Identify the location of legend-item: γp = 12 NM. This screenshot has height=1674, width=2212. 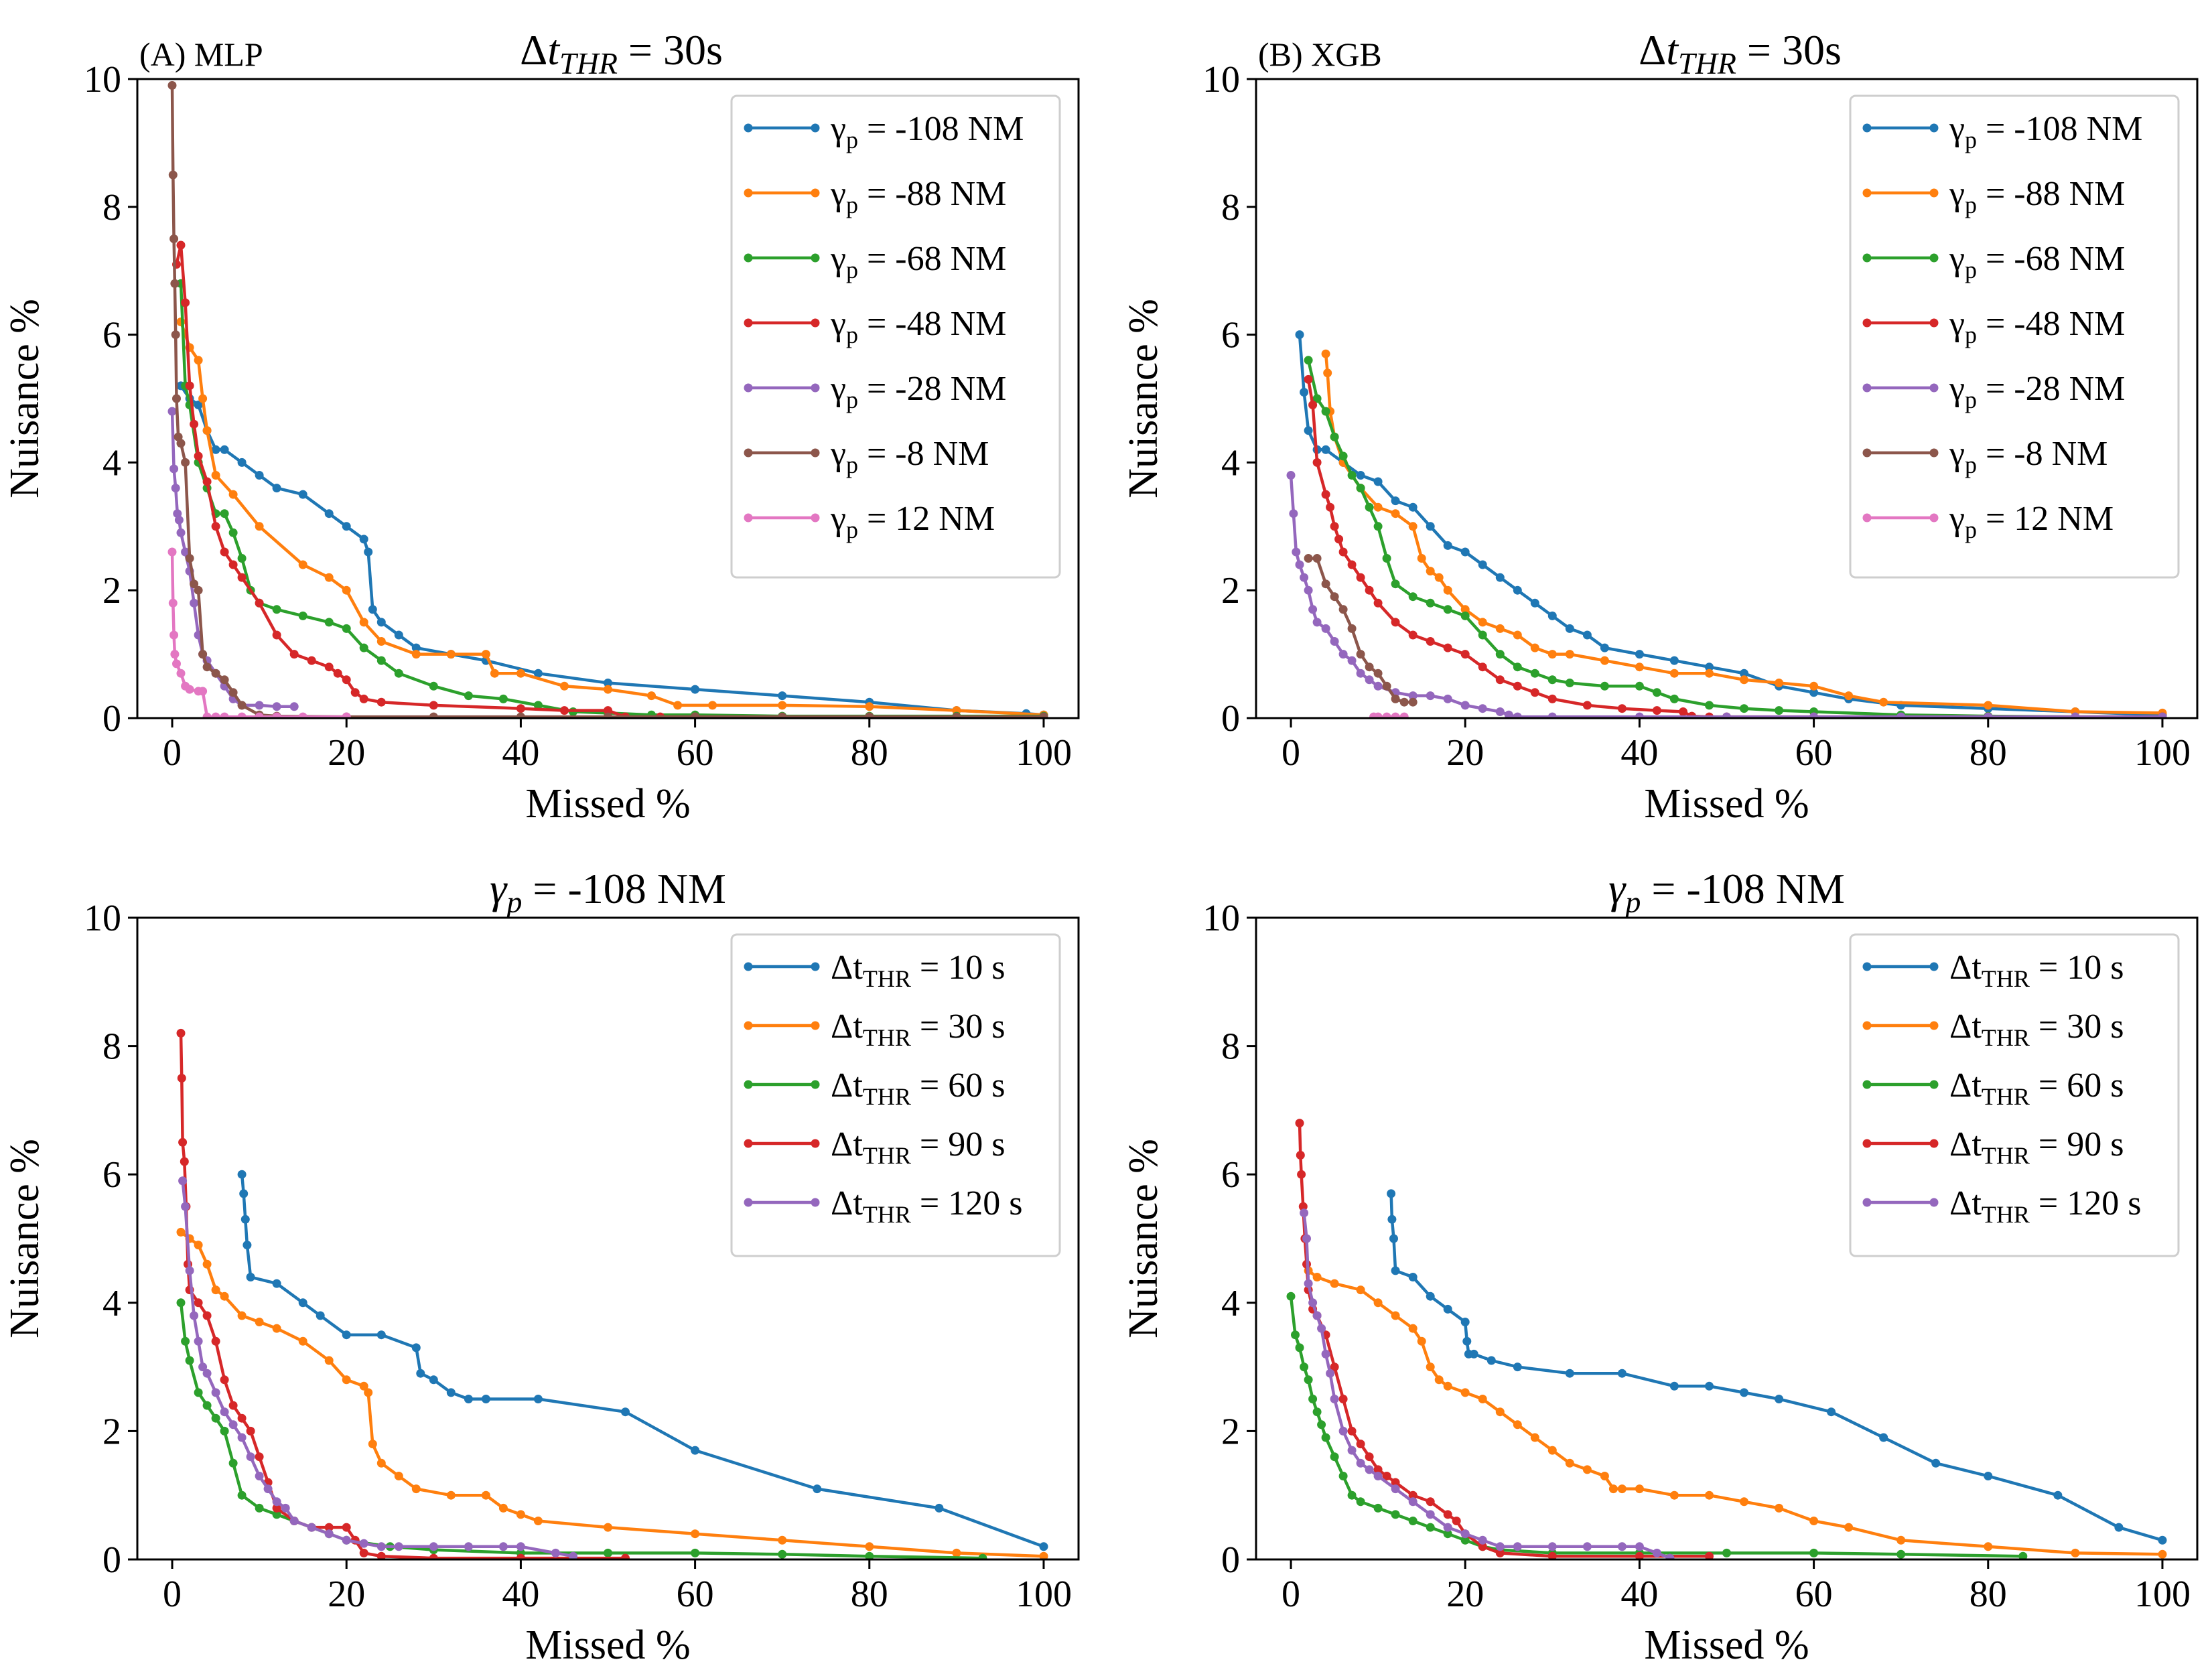
(1988, 521).